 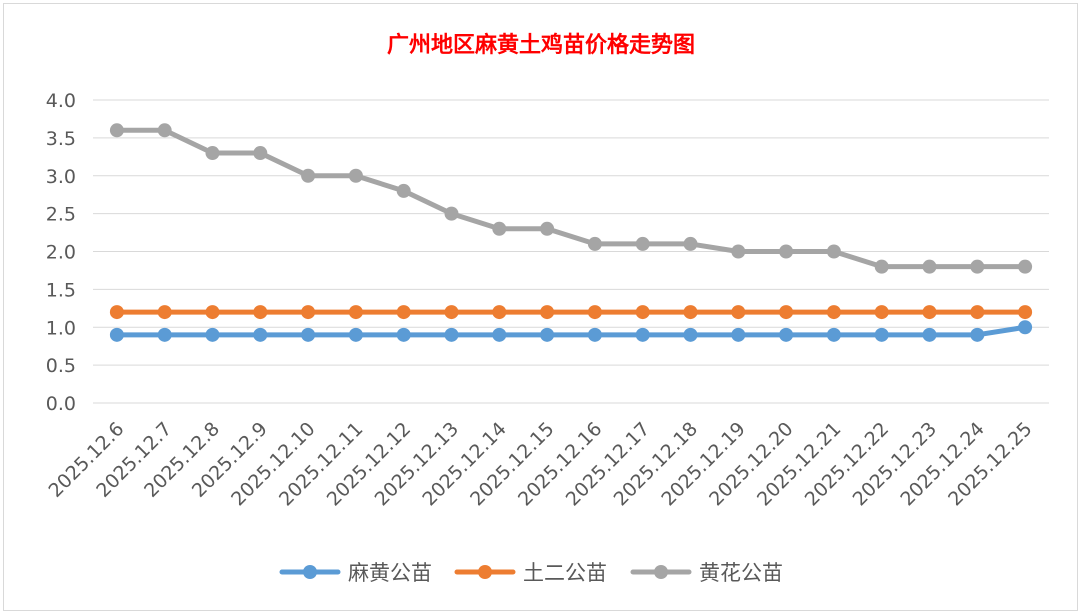 What do you see at coordinates (541, 45) in the screenshot?
I see `chart-title: 广州地区麻黄土鸡苗价格走势图` at bounding box center [541, 45].